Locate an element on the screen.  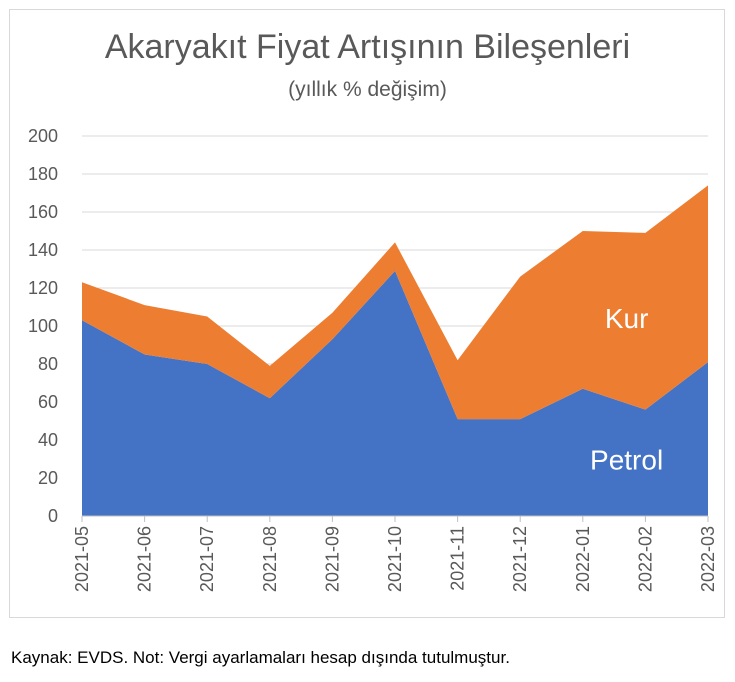
y-tick-label: 160 is located at coordinates (43, 212).